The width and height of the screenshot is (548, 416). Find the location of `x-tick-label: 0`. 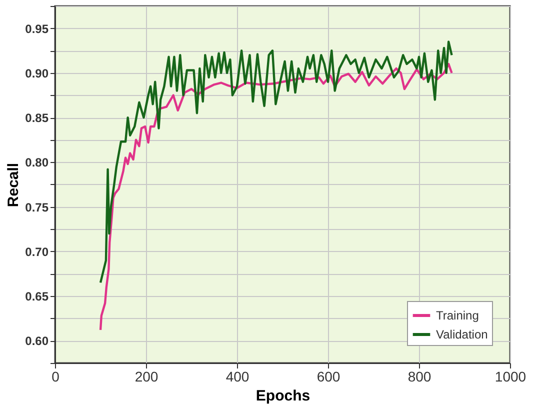

x-tick-label: 0 is located at coordinates (56, 376).